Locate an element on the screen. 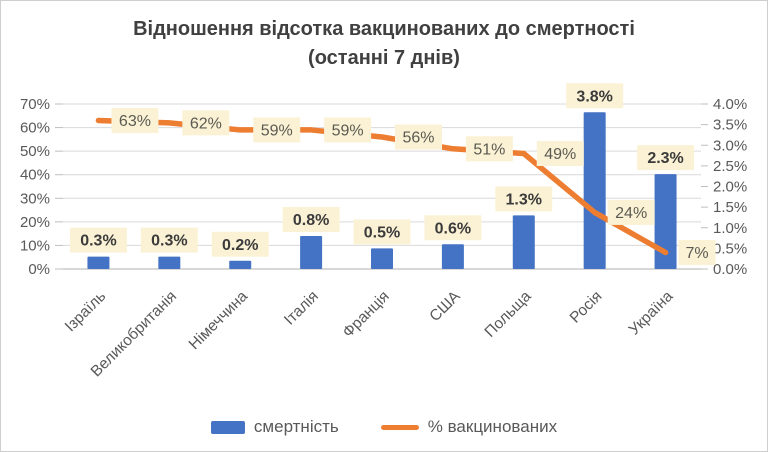  right-axis-tick-label: 3.5% is located at coordinates (730, 125).